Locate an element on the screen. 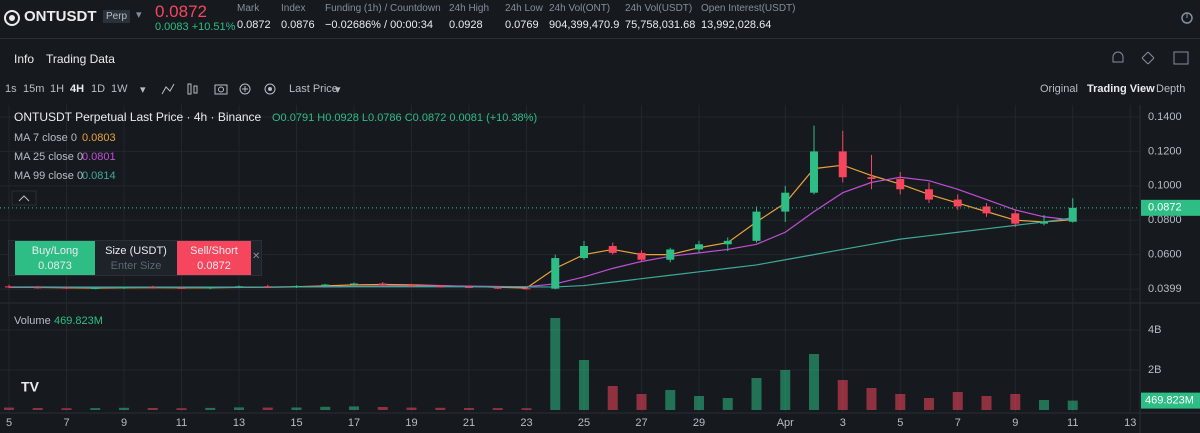 The height and width of the screenshot is (433, 1200). x-tick-label: Apr is located at coordinates (785, 423).